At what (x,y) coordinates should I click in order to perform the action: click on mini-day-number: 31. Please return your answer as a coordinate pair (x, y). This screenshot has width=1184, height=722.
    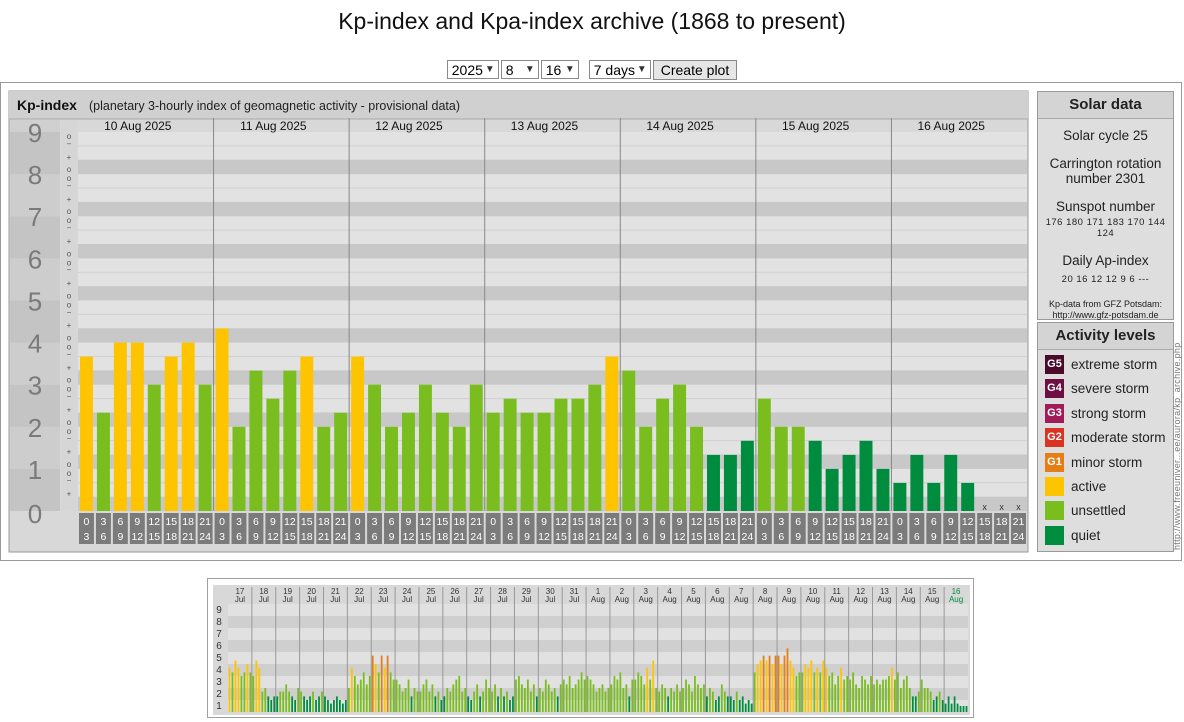
    Looking at the image, I should click on (574, 591).